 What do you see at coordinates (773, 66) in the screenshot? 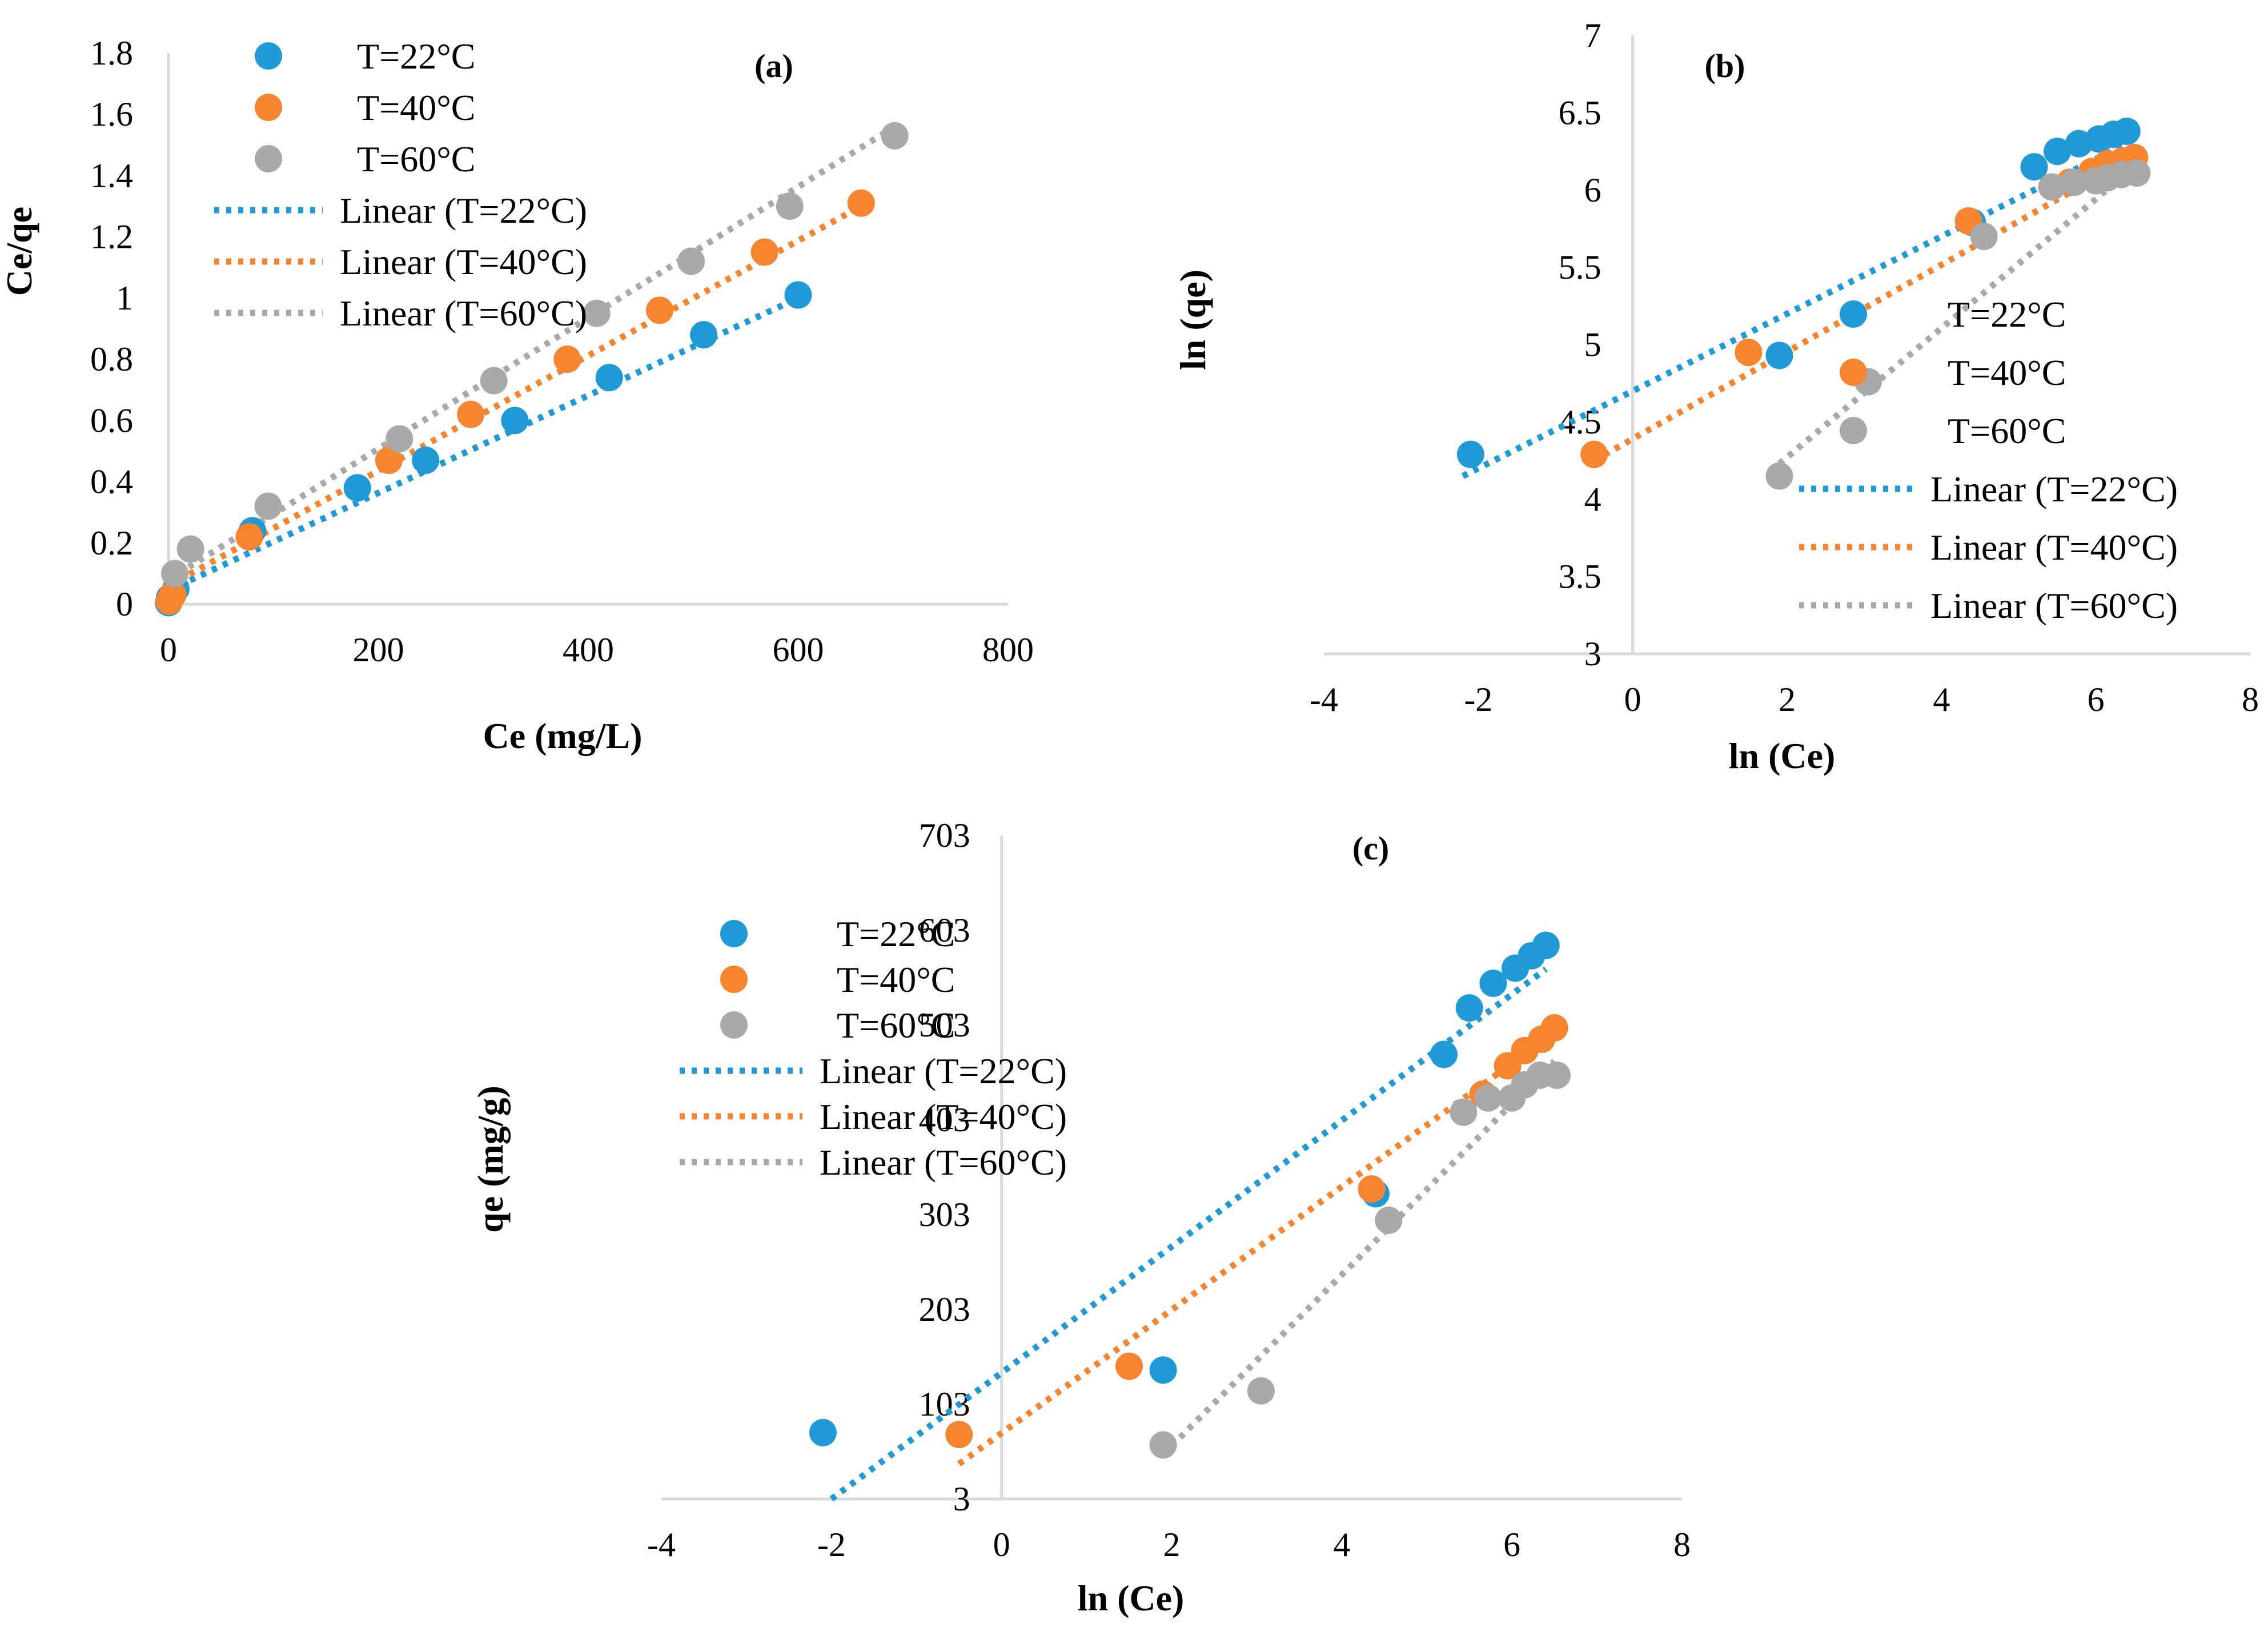
I see `panel-title: (a)` at bounding box center [773, 66].